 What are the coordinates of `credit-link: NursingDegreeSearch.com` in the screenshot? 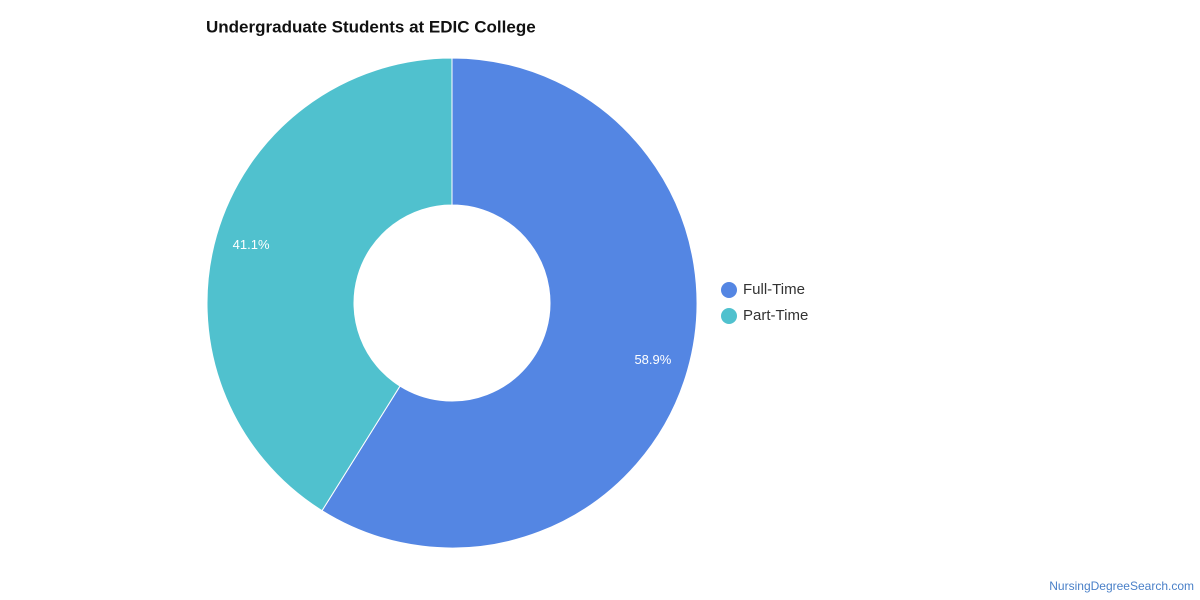 It's located at (1121, 586).